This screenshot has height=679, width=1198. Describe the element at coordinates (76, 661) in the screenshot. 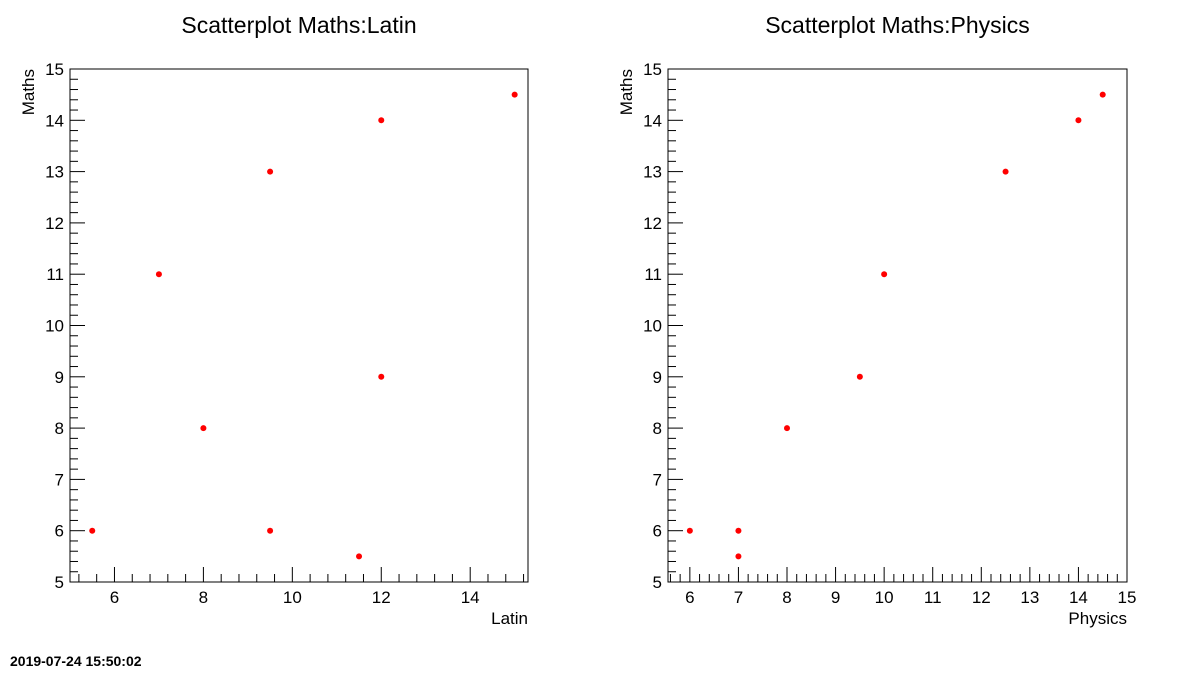

I see `timestamp: 2019-07-24 15:50:02` at that location.